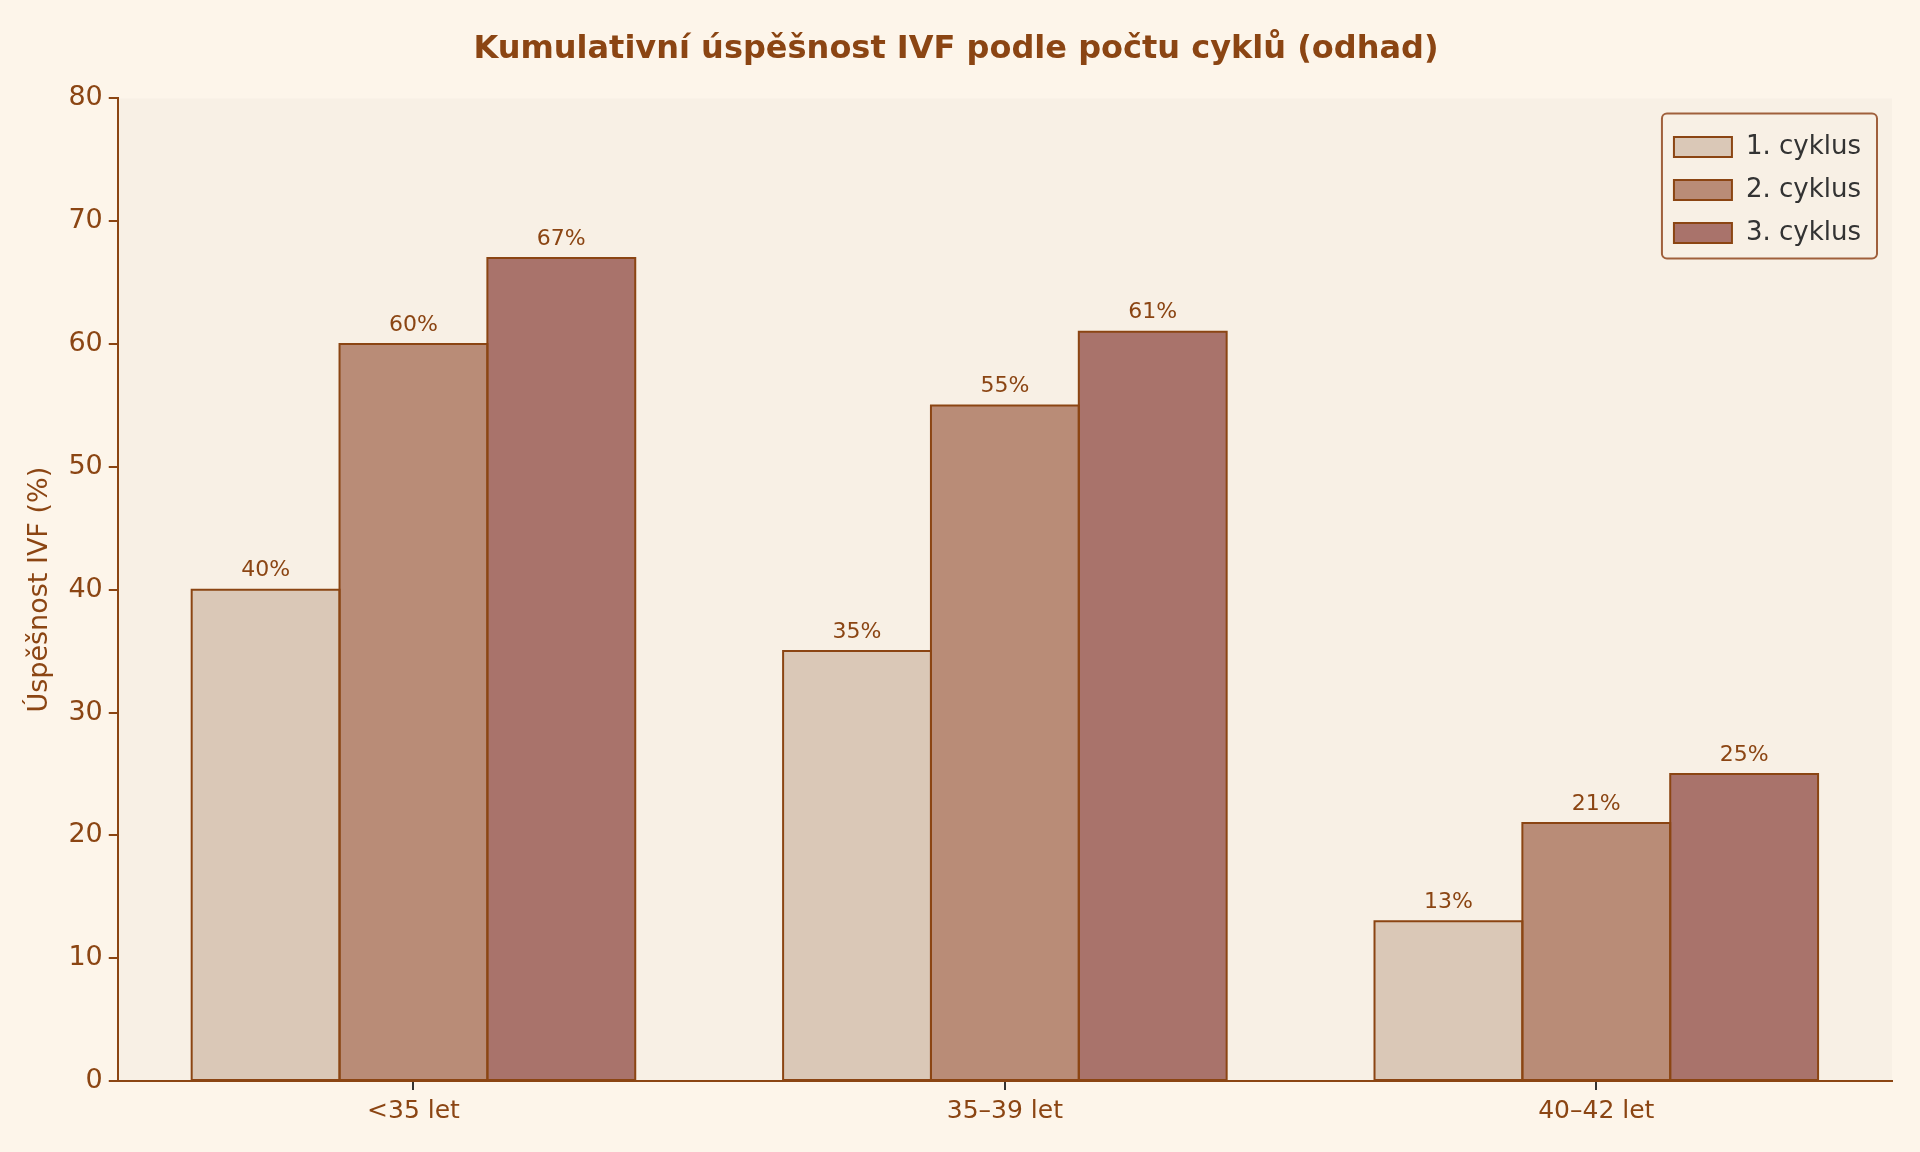 This screenshot has width=1920, height=1152. Describe the element at coordinates (85, 464) in the screenshot. I see `y-tick-label: 50` at that location.